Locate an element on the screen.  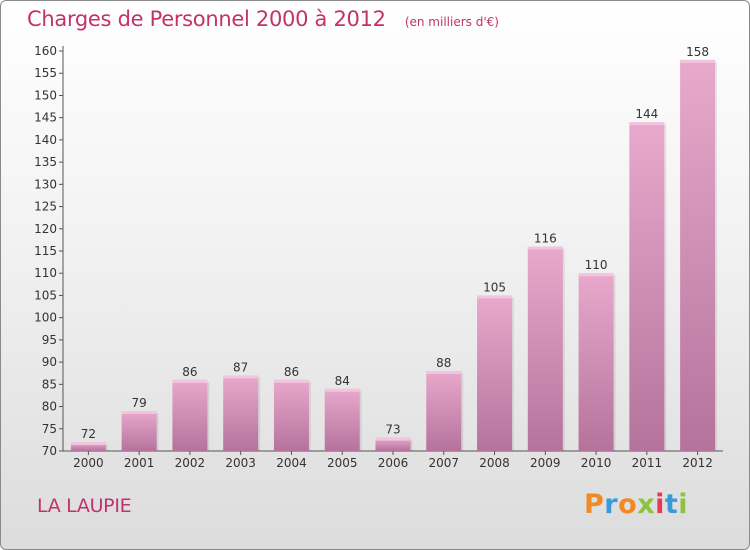
data-label: 79 is located at coordinates (139, 403).